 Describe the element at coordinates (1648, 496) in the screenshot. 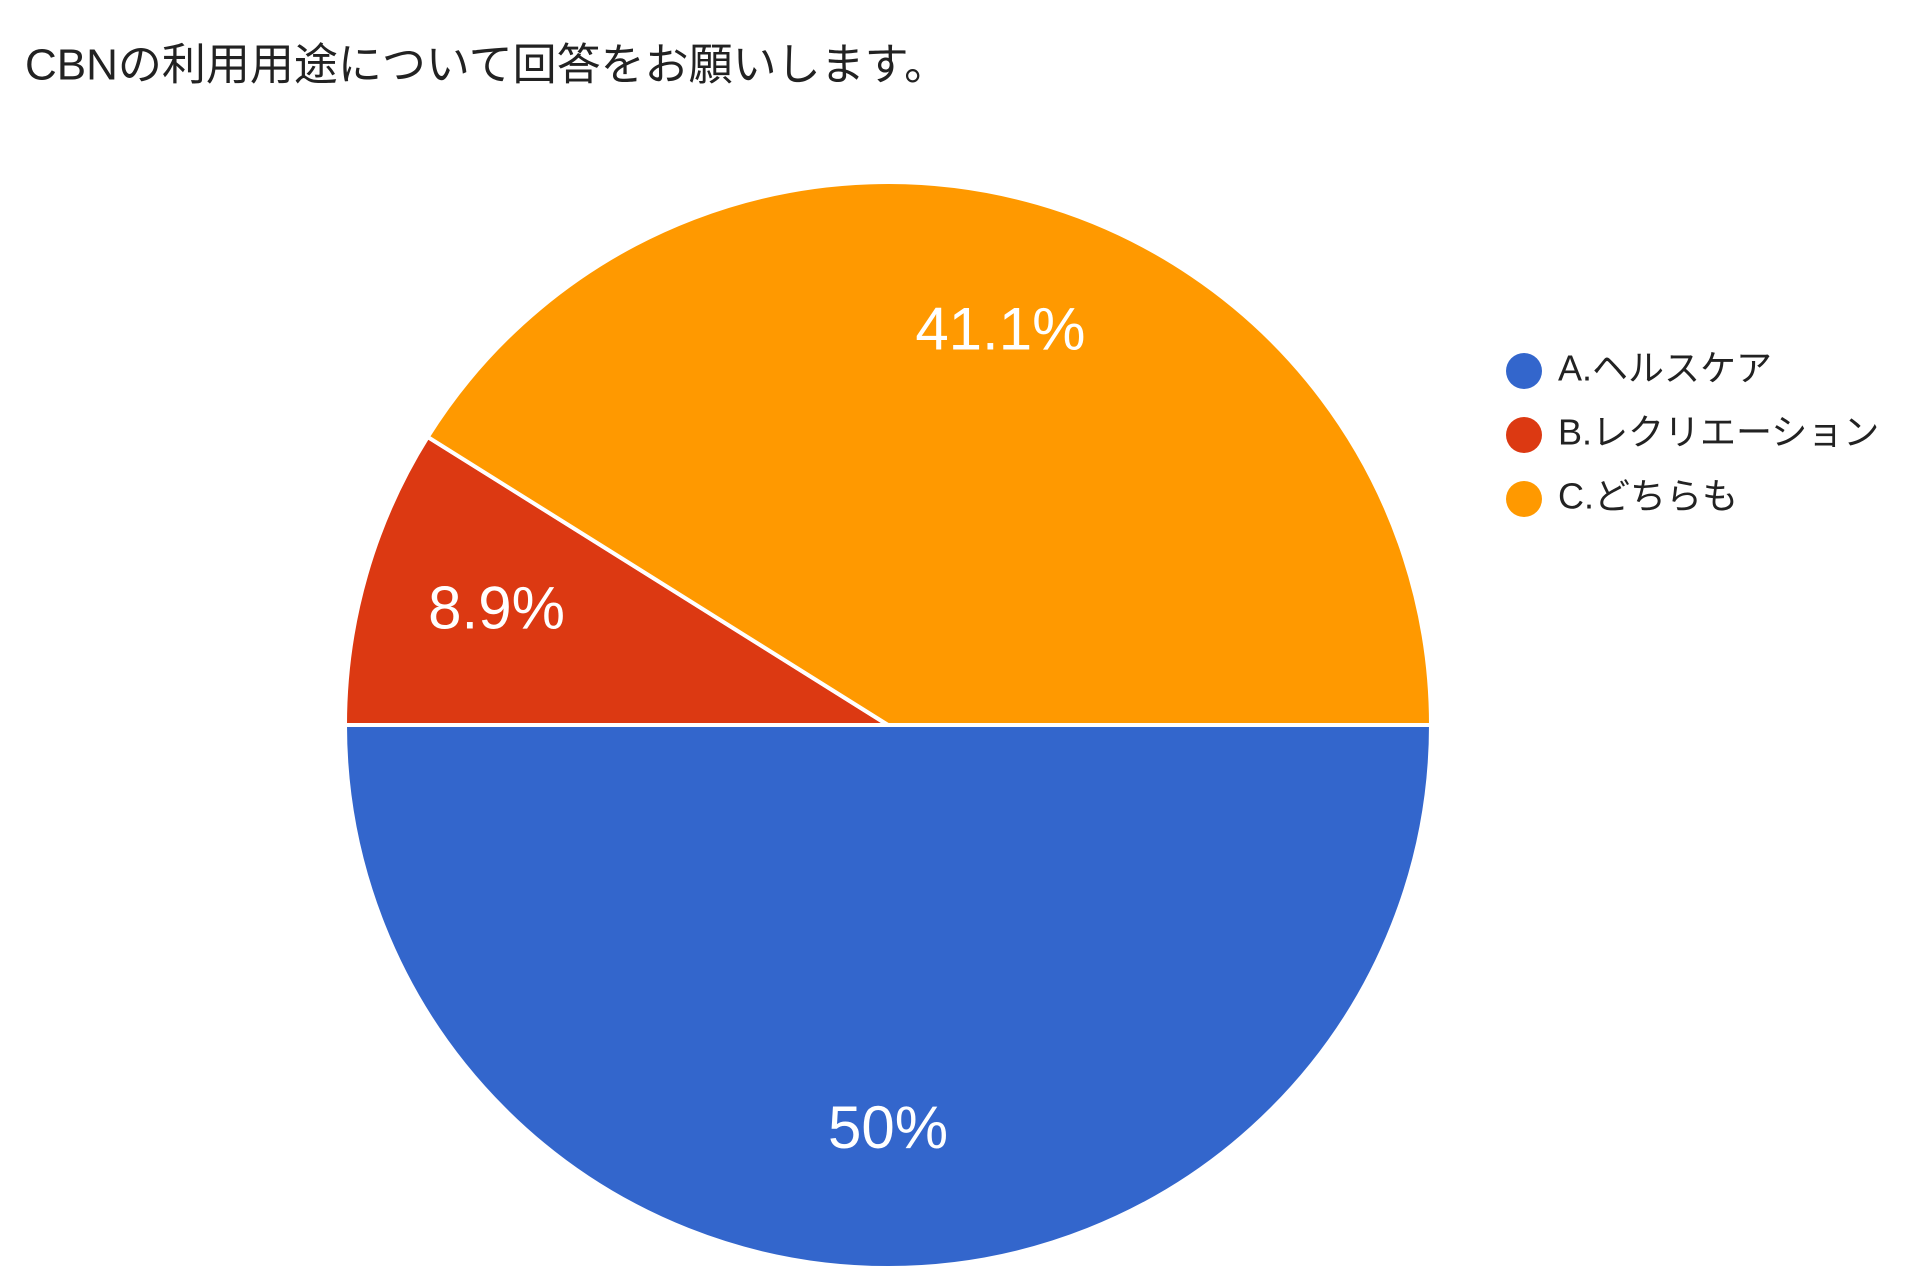

I see `legend-text: C.どちらも` at that location.